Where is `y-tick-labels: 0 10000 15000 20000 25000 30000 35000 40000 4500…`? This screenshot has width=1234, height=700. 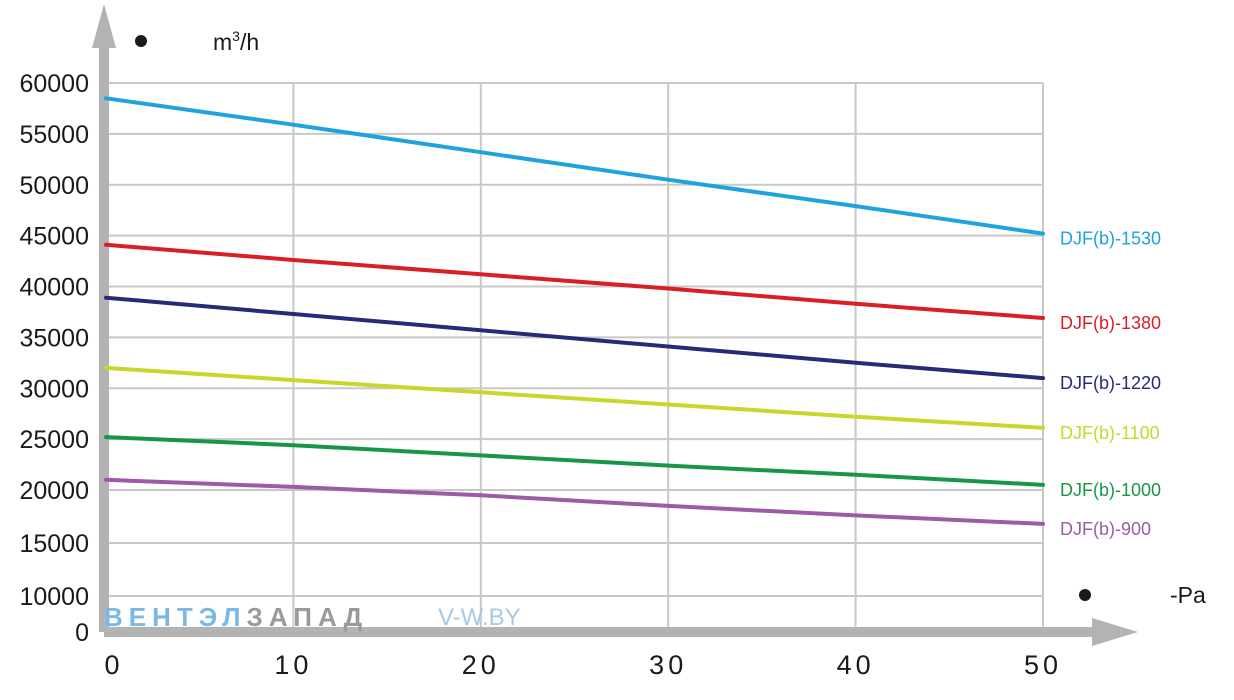 y-tick-labels: 0 10000 15000 20000 25000 30000 35000 40000 4500… is located at coordinates (54, 358).